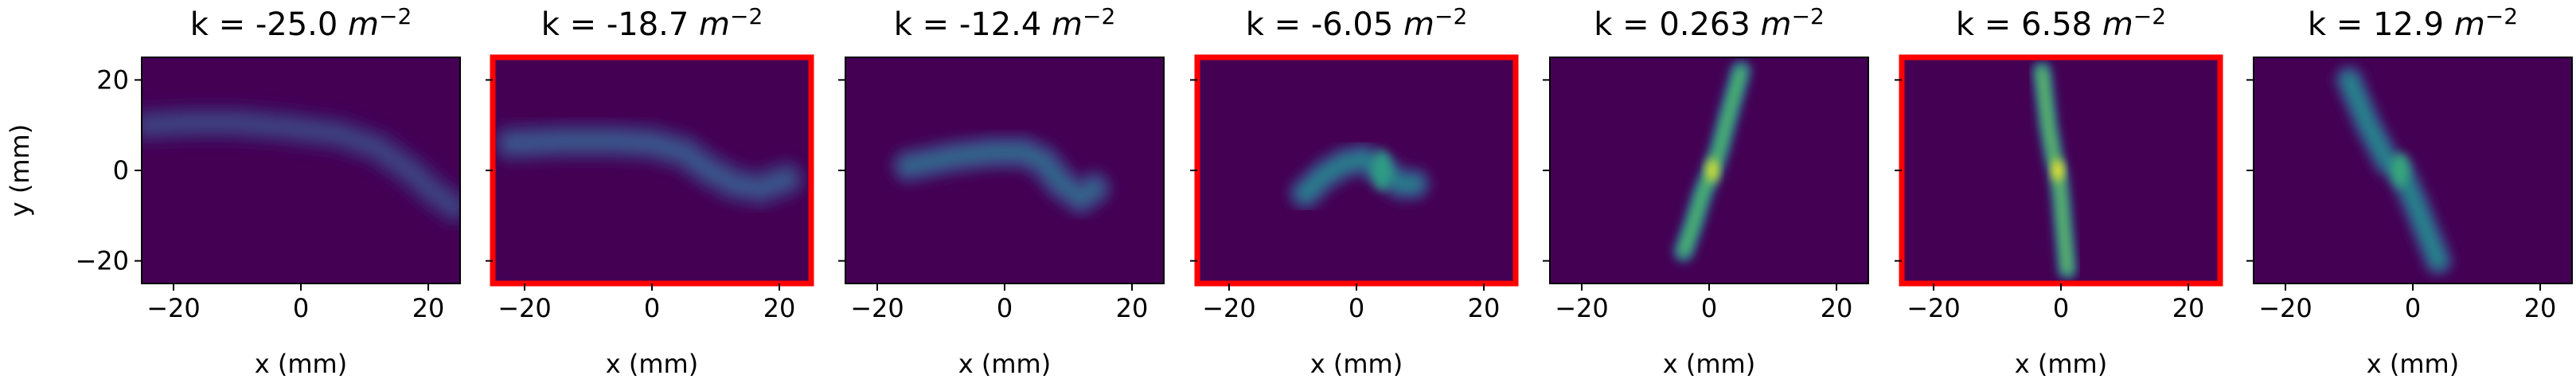 This screenshot has width=2576, height=387. I want to click on panel-title: k = -6.05 m−2, so click(1357, 23).